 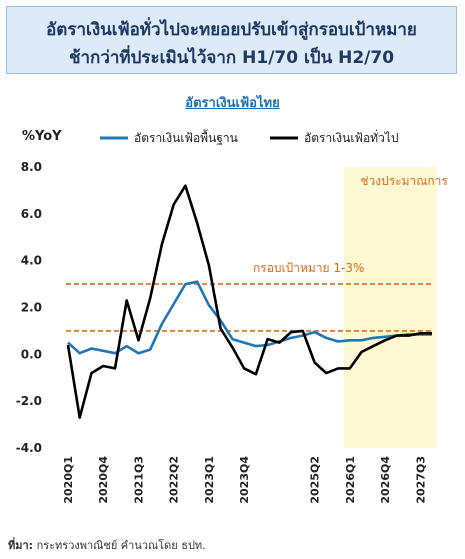 What do you see at coordinates (138, 480) in the screenshot?
I see `x-tick-label: 2021Q3` at bounding box center [138, 480].